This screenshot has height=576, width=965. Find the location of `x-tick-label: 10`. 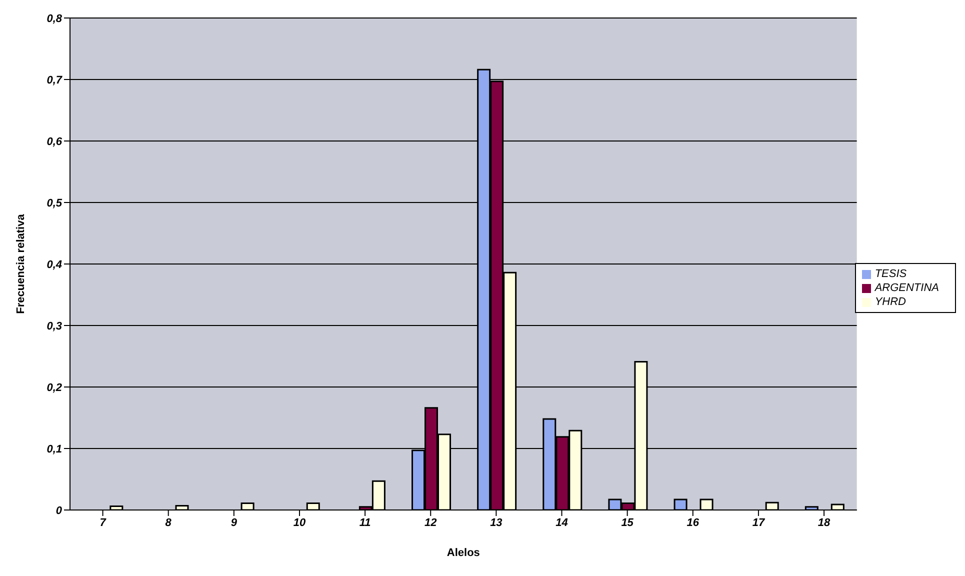

x-tick-label: 10 is located at coordinates (299, 522).